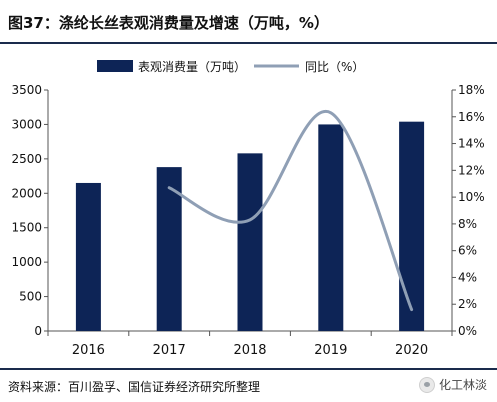  What do you see at coordinates (471, 117) in the screenshot?
I see `y-right-tick-label: 16%` at bounding box center [471, 117].